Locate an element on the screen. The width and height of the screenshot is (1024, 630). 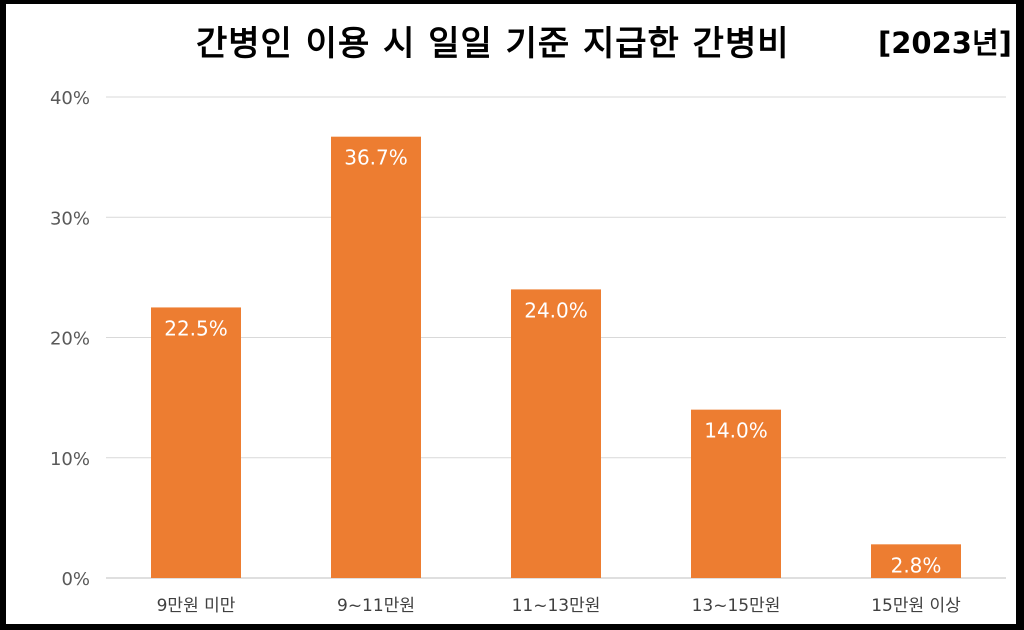
x-tick-label: 13~15만원 is located at coordinates (736, 606).